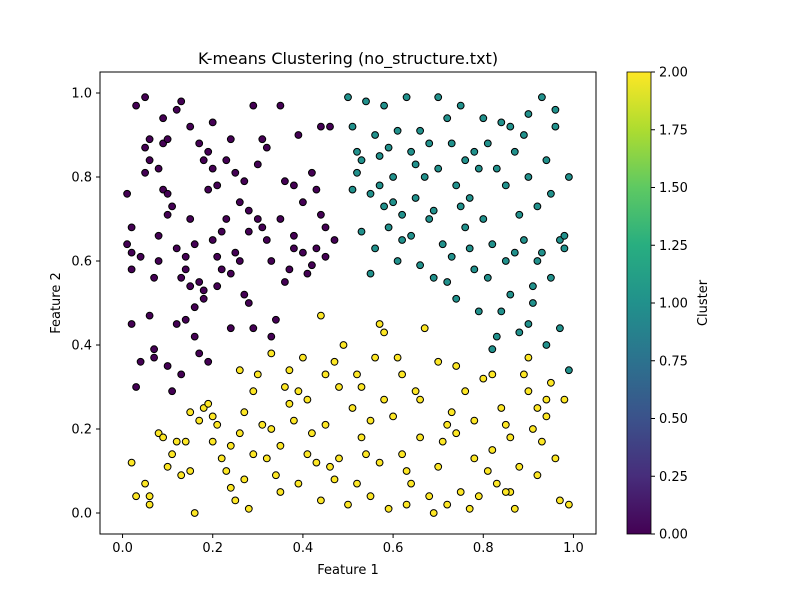  What do you see at coordinates (483, 548) in the screenshot?
I see `x-tick-label: 0.8` at bounding box center [483, 548].